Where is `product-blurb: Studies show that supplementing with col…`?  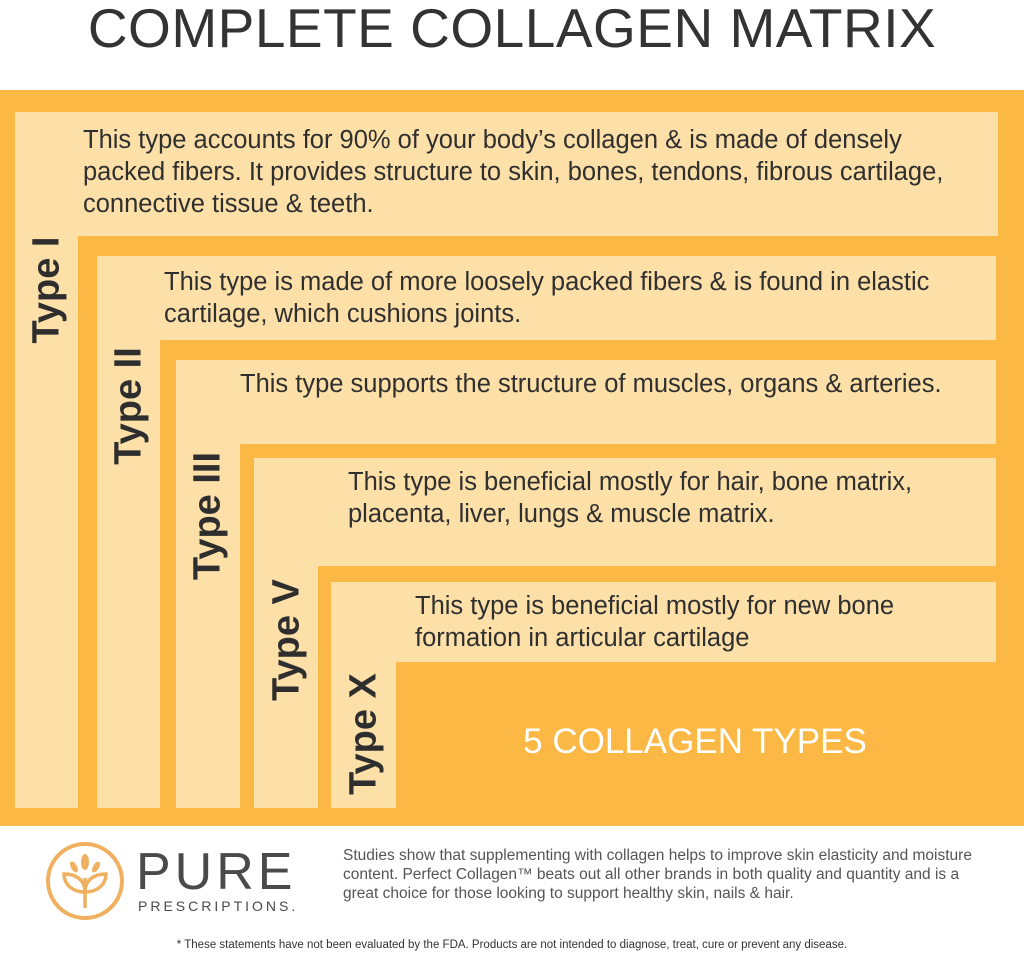
product-blurb: Studies show that supplementing with col… is located at coordinates (657, 874).